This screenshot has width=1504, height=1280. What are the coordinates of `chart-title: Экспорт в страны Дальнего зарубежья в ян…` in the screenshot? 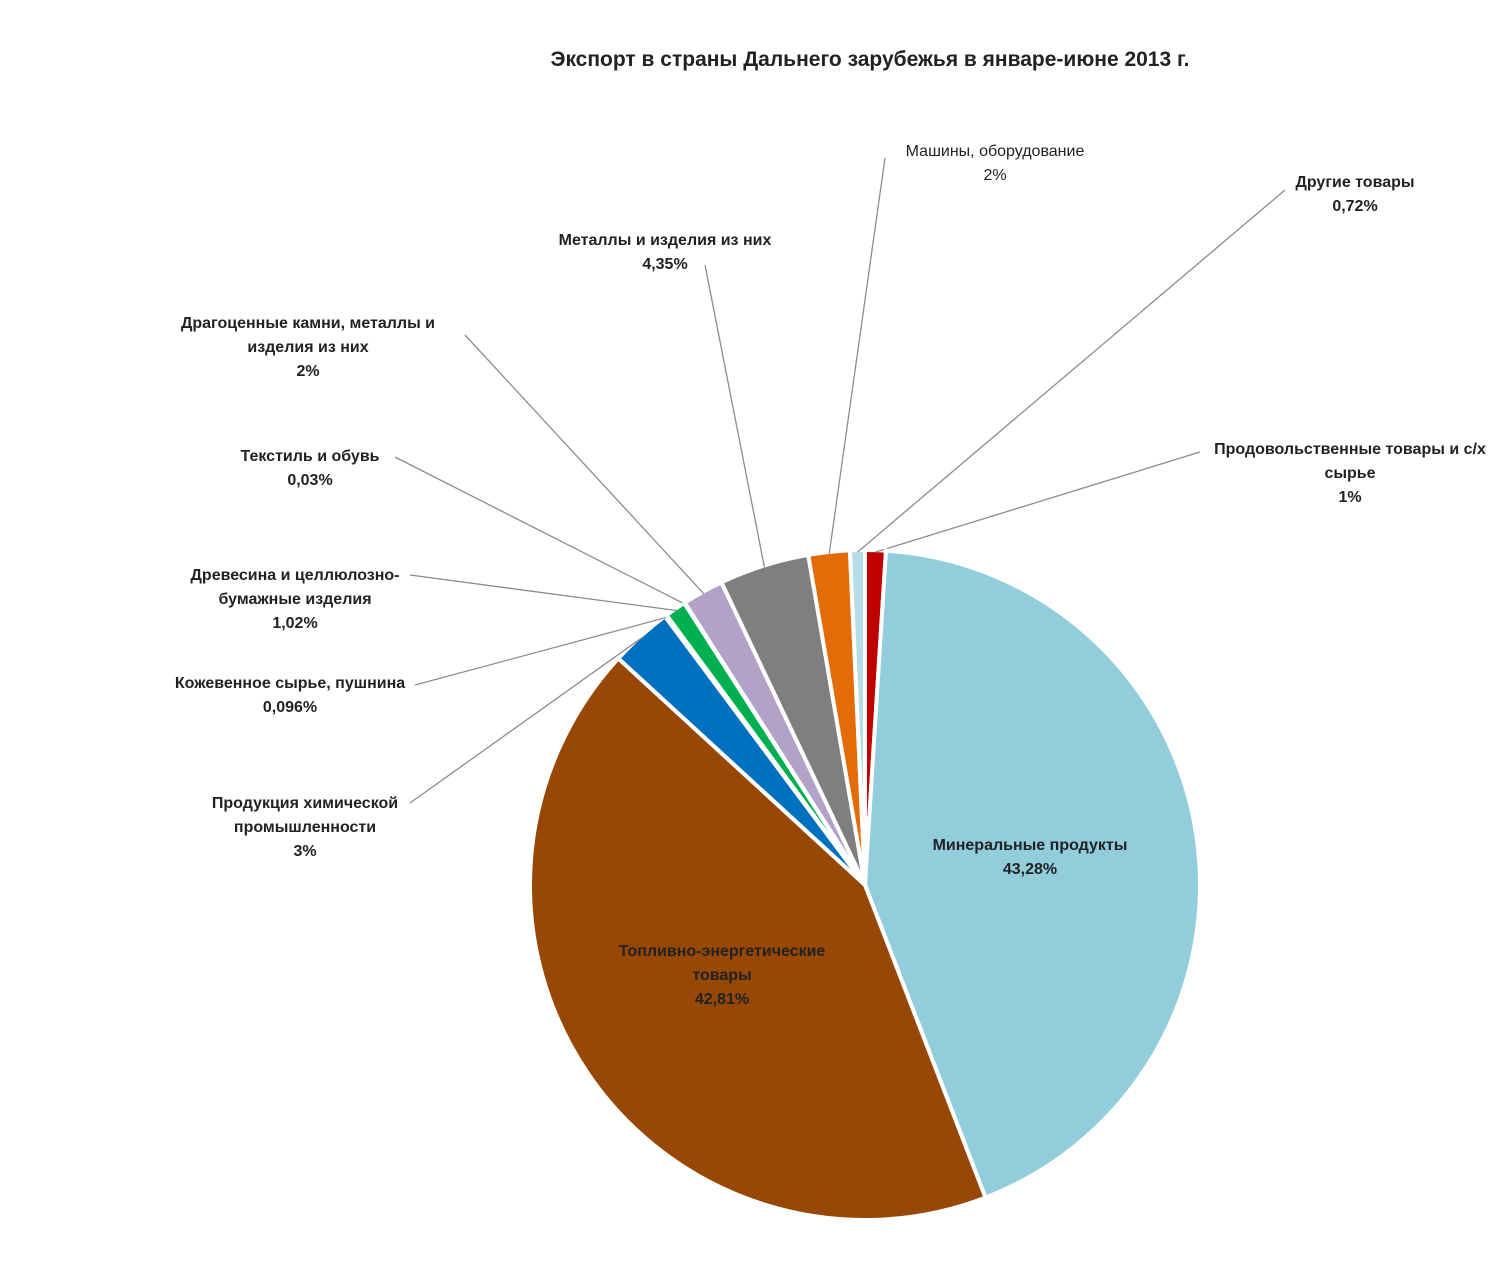 It's located at (870, 59).